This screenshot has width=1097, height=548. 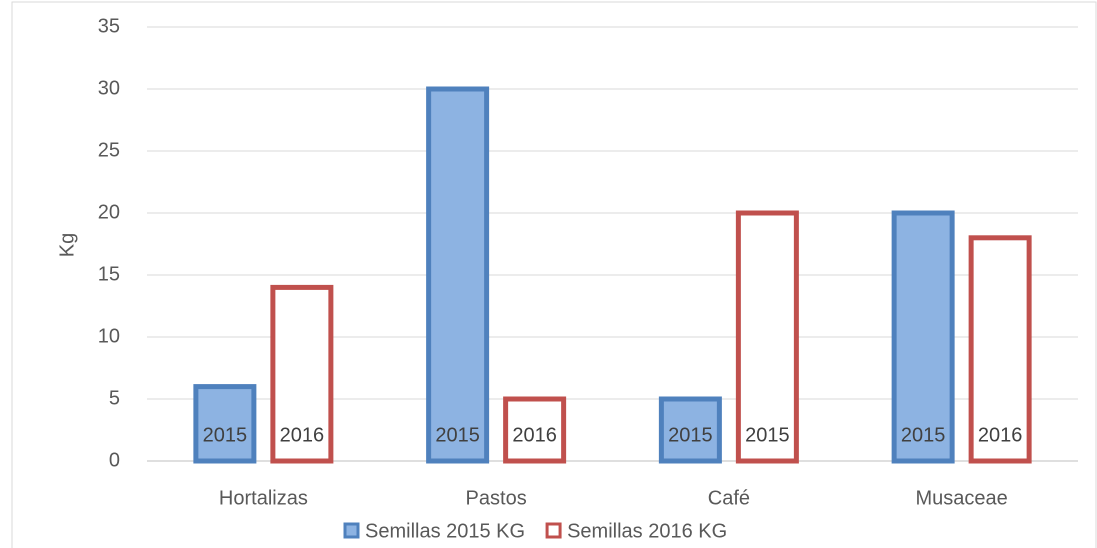 What do you see at coordinates (109, 88) in the screenshot?
I see `y-tick-label: 30` at bounding box center [109, 88].